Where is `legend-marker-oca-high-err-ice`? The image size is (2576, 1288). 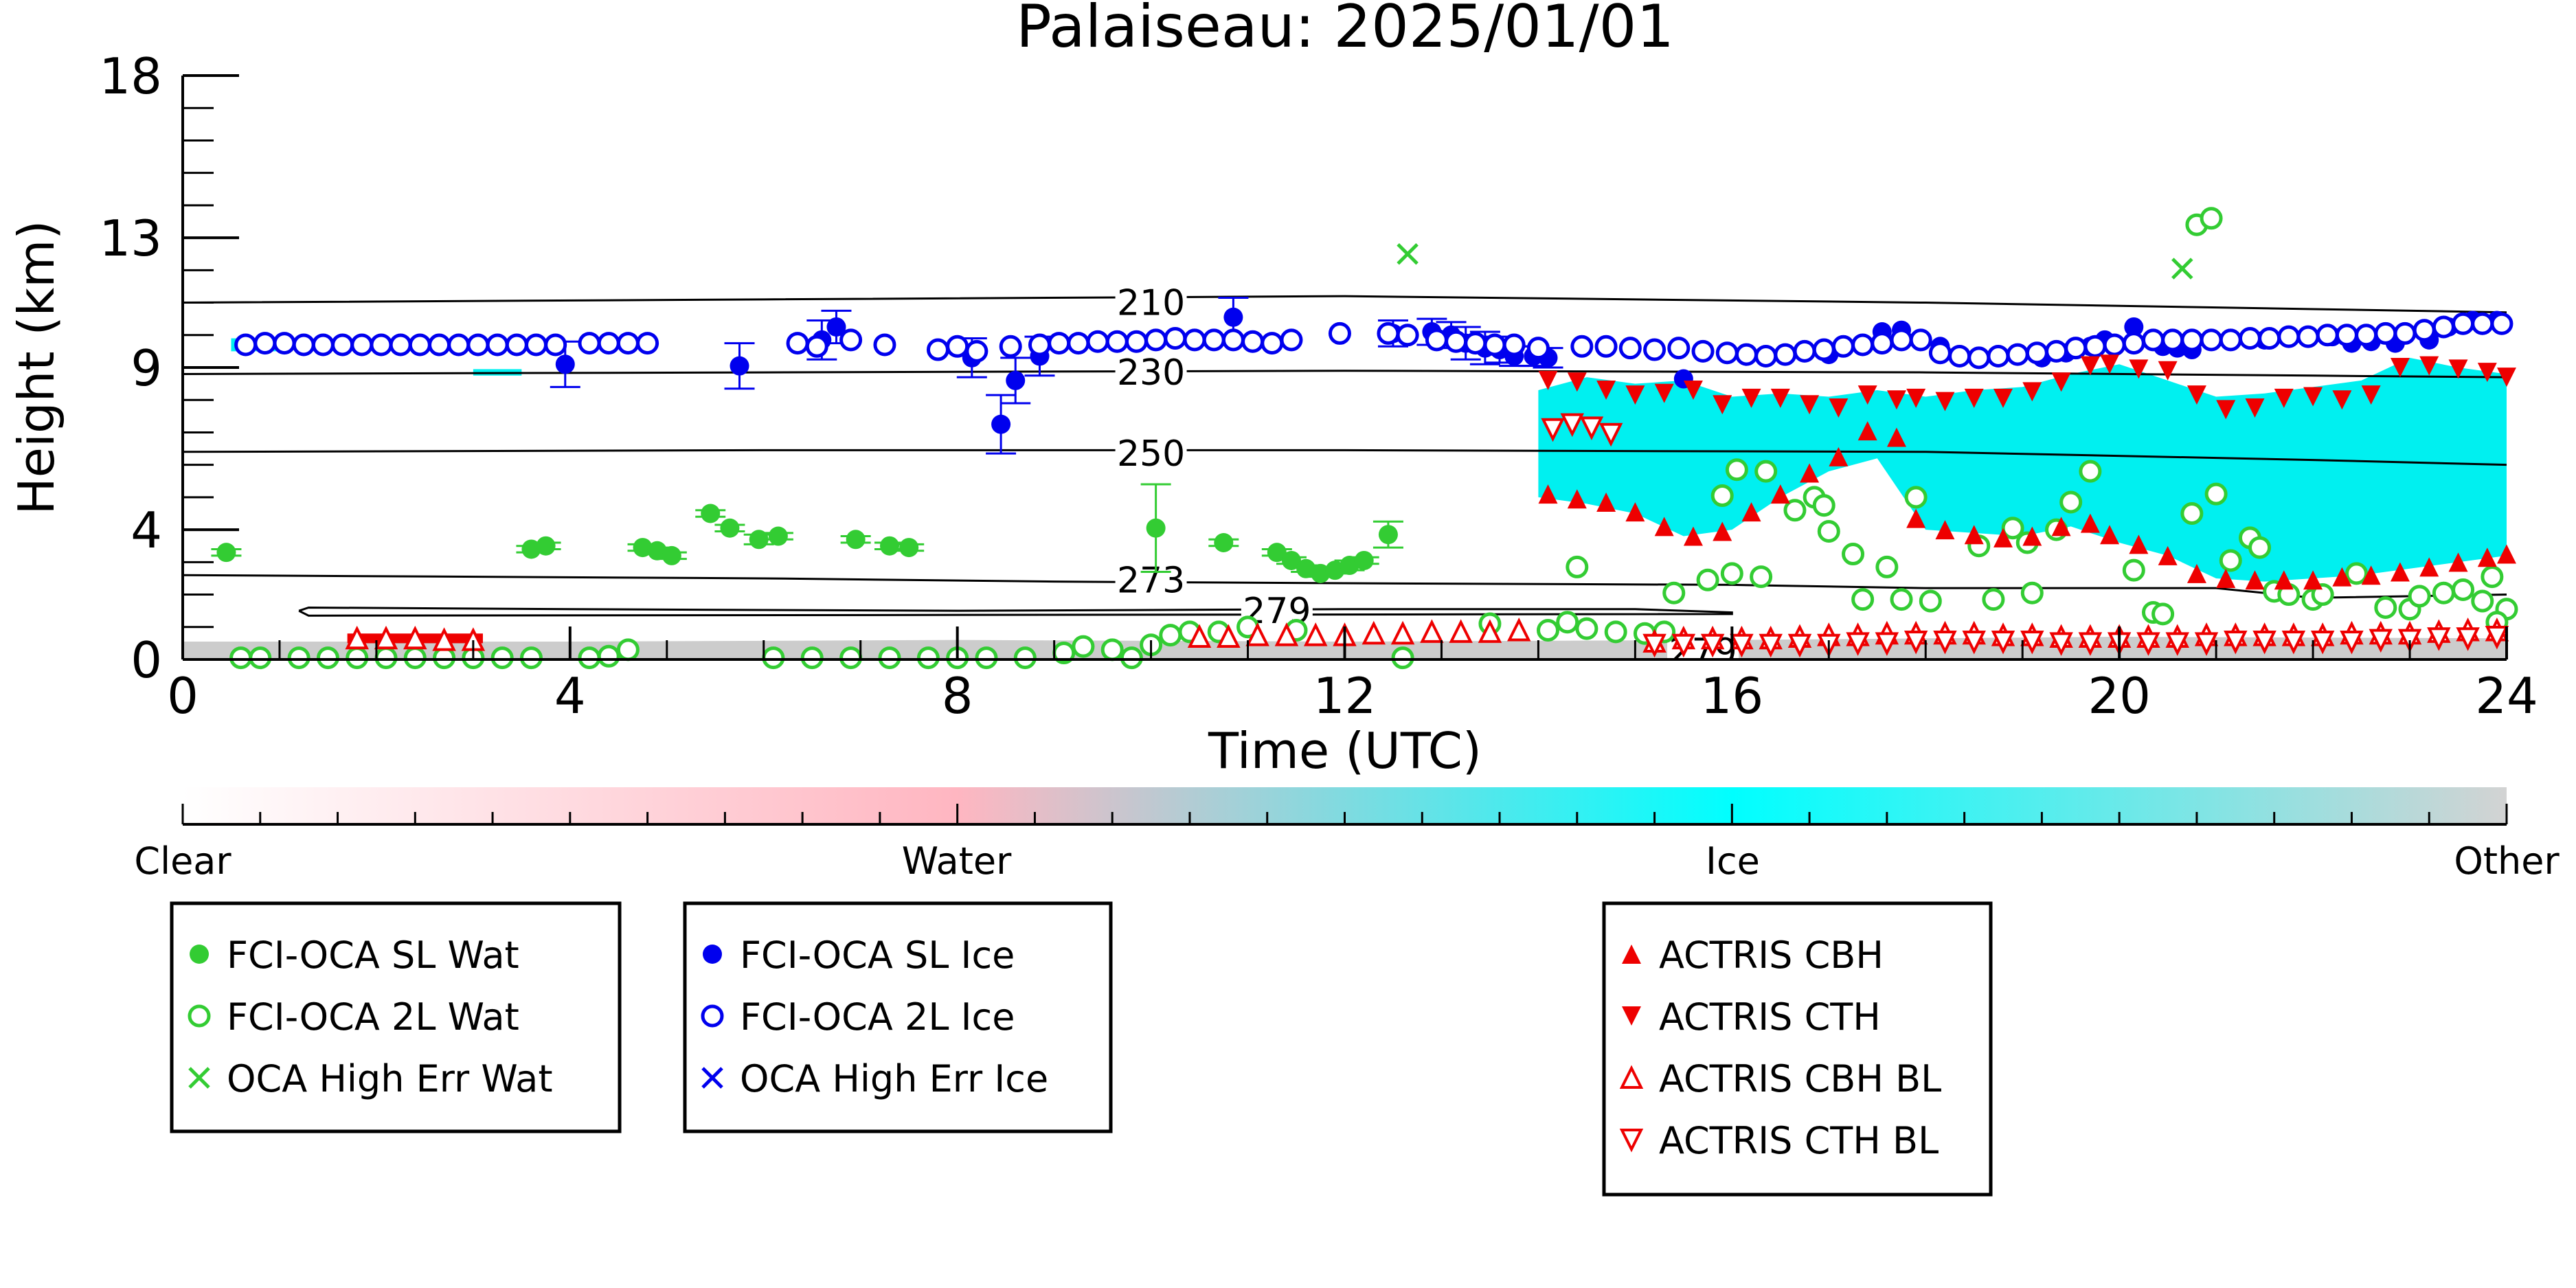 legend-marker-oca-high-err-ice is located at coordinates (712, 1078).